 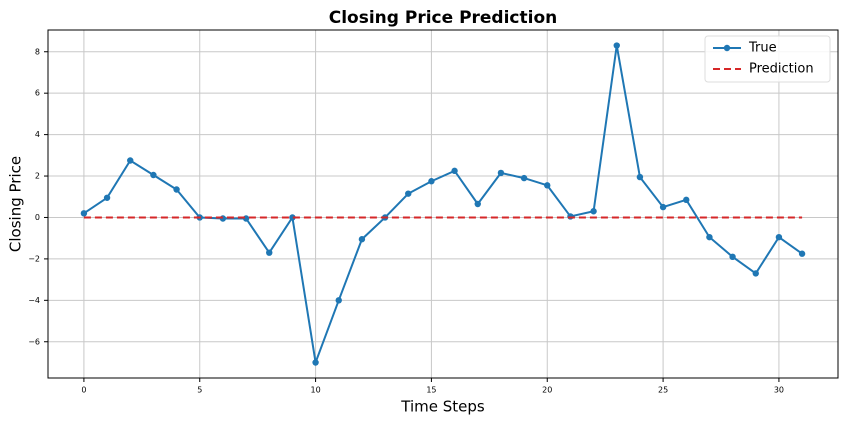 What do you see at coordinates (37, 134) in the screenshot?
I see `y-tick-label: 4` at bounding box center [37, 134].